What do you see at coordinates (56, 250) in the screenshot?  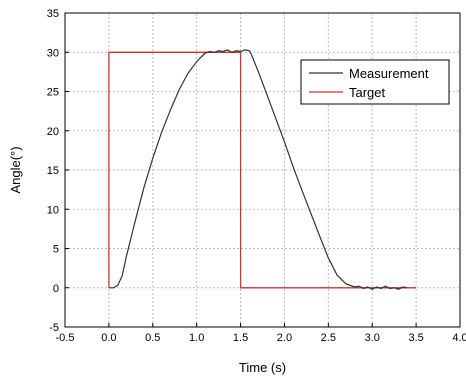 I see `y-tick-label: 5` at bounding box center [56, 250].